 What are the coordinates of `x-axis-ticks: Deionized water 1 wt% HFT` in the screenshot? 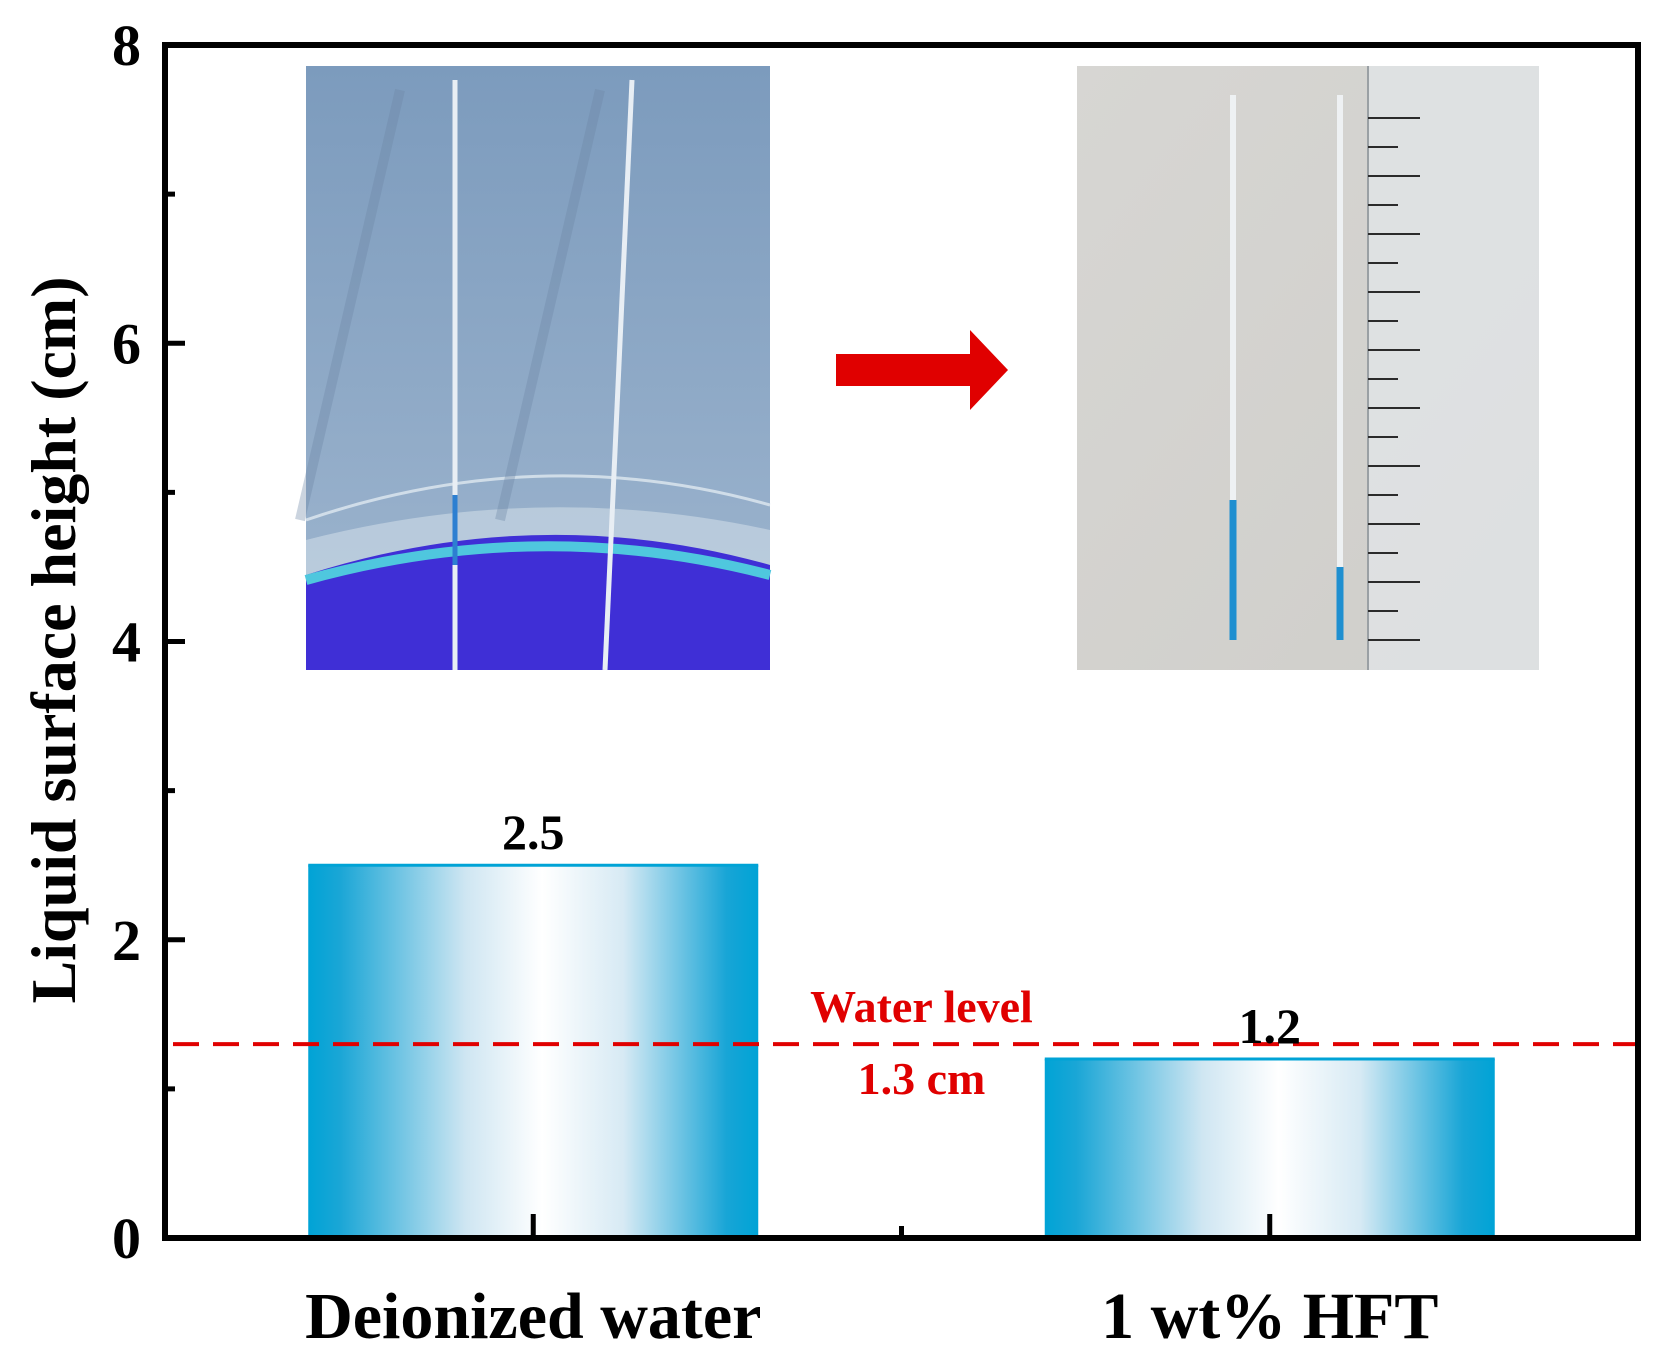 It's located at (871, 1283).